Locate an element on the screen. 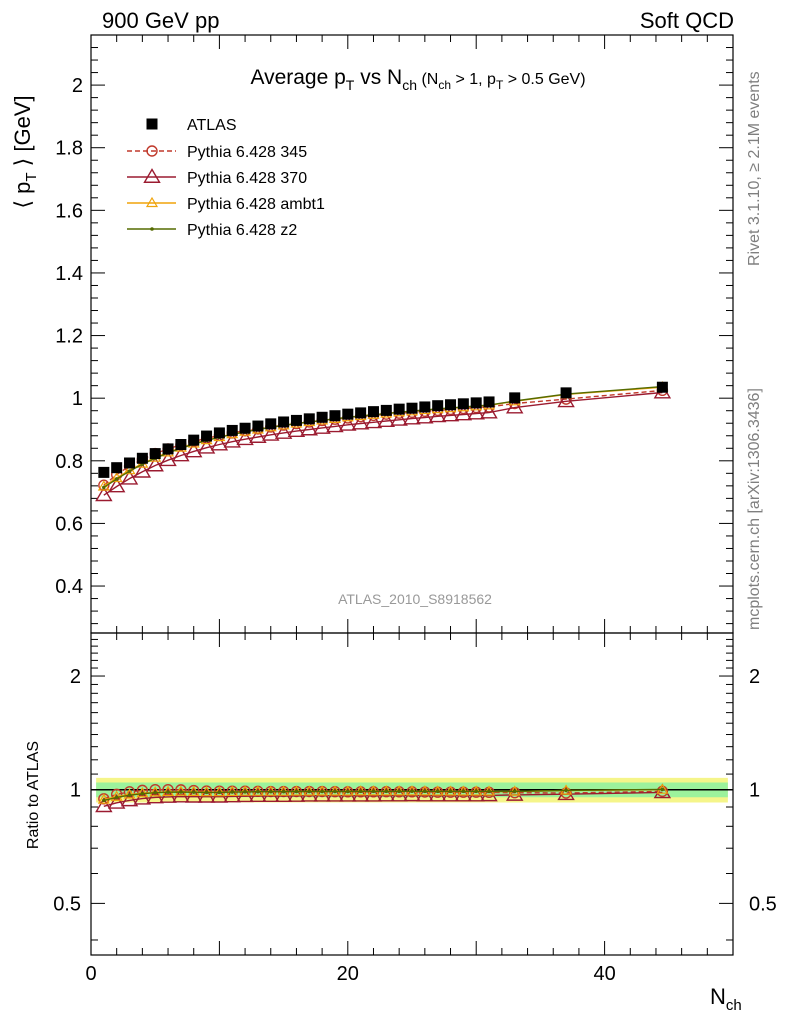 This screenshot has height=1024, width=786. legend-marker-p370 is located at coordinates (152, 175).